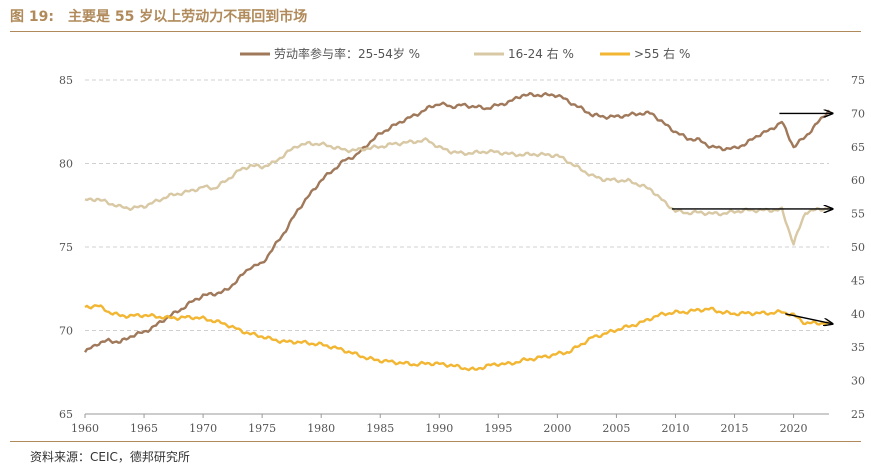  What do you see at coordinates (616, 428) in the screenshot?
I see `x-tick-label-2005: 2005` at bounding box center [616, 428].